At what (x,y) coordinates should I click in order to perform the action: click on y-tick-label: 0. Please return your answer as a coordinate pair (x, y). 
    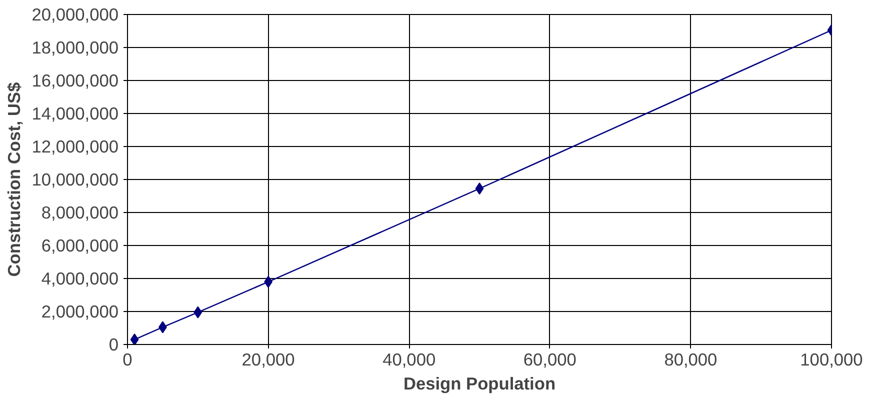
    Looking at the image, I should click on (113, 344).